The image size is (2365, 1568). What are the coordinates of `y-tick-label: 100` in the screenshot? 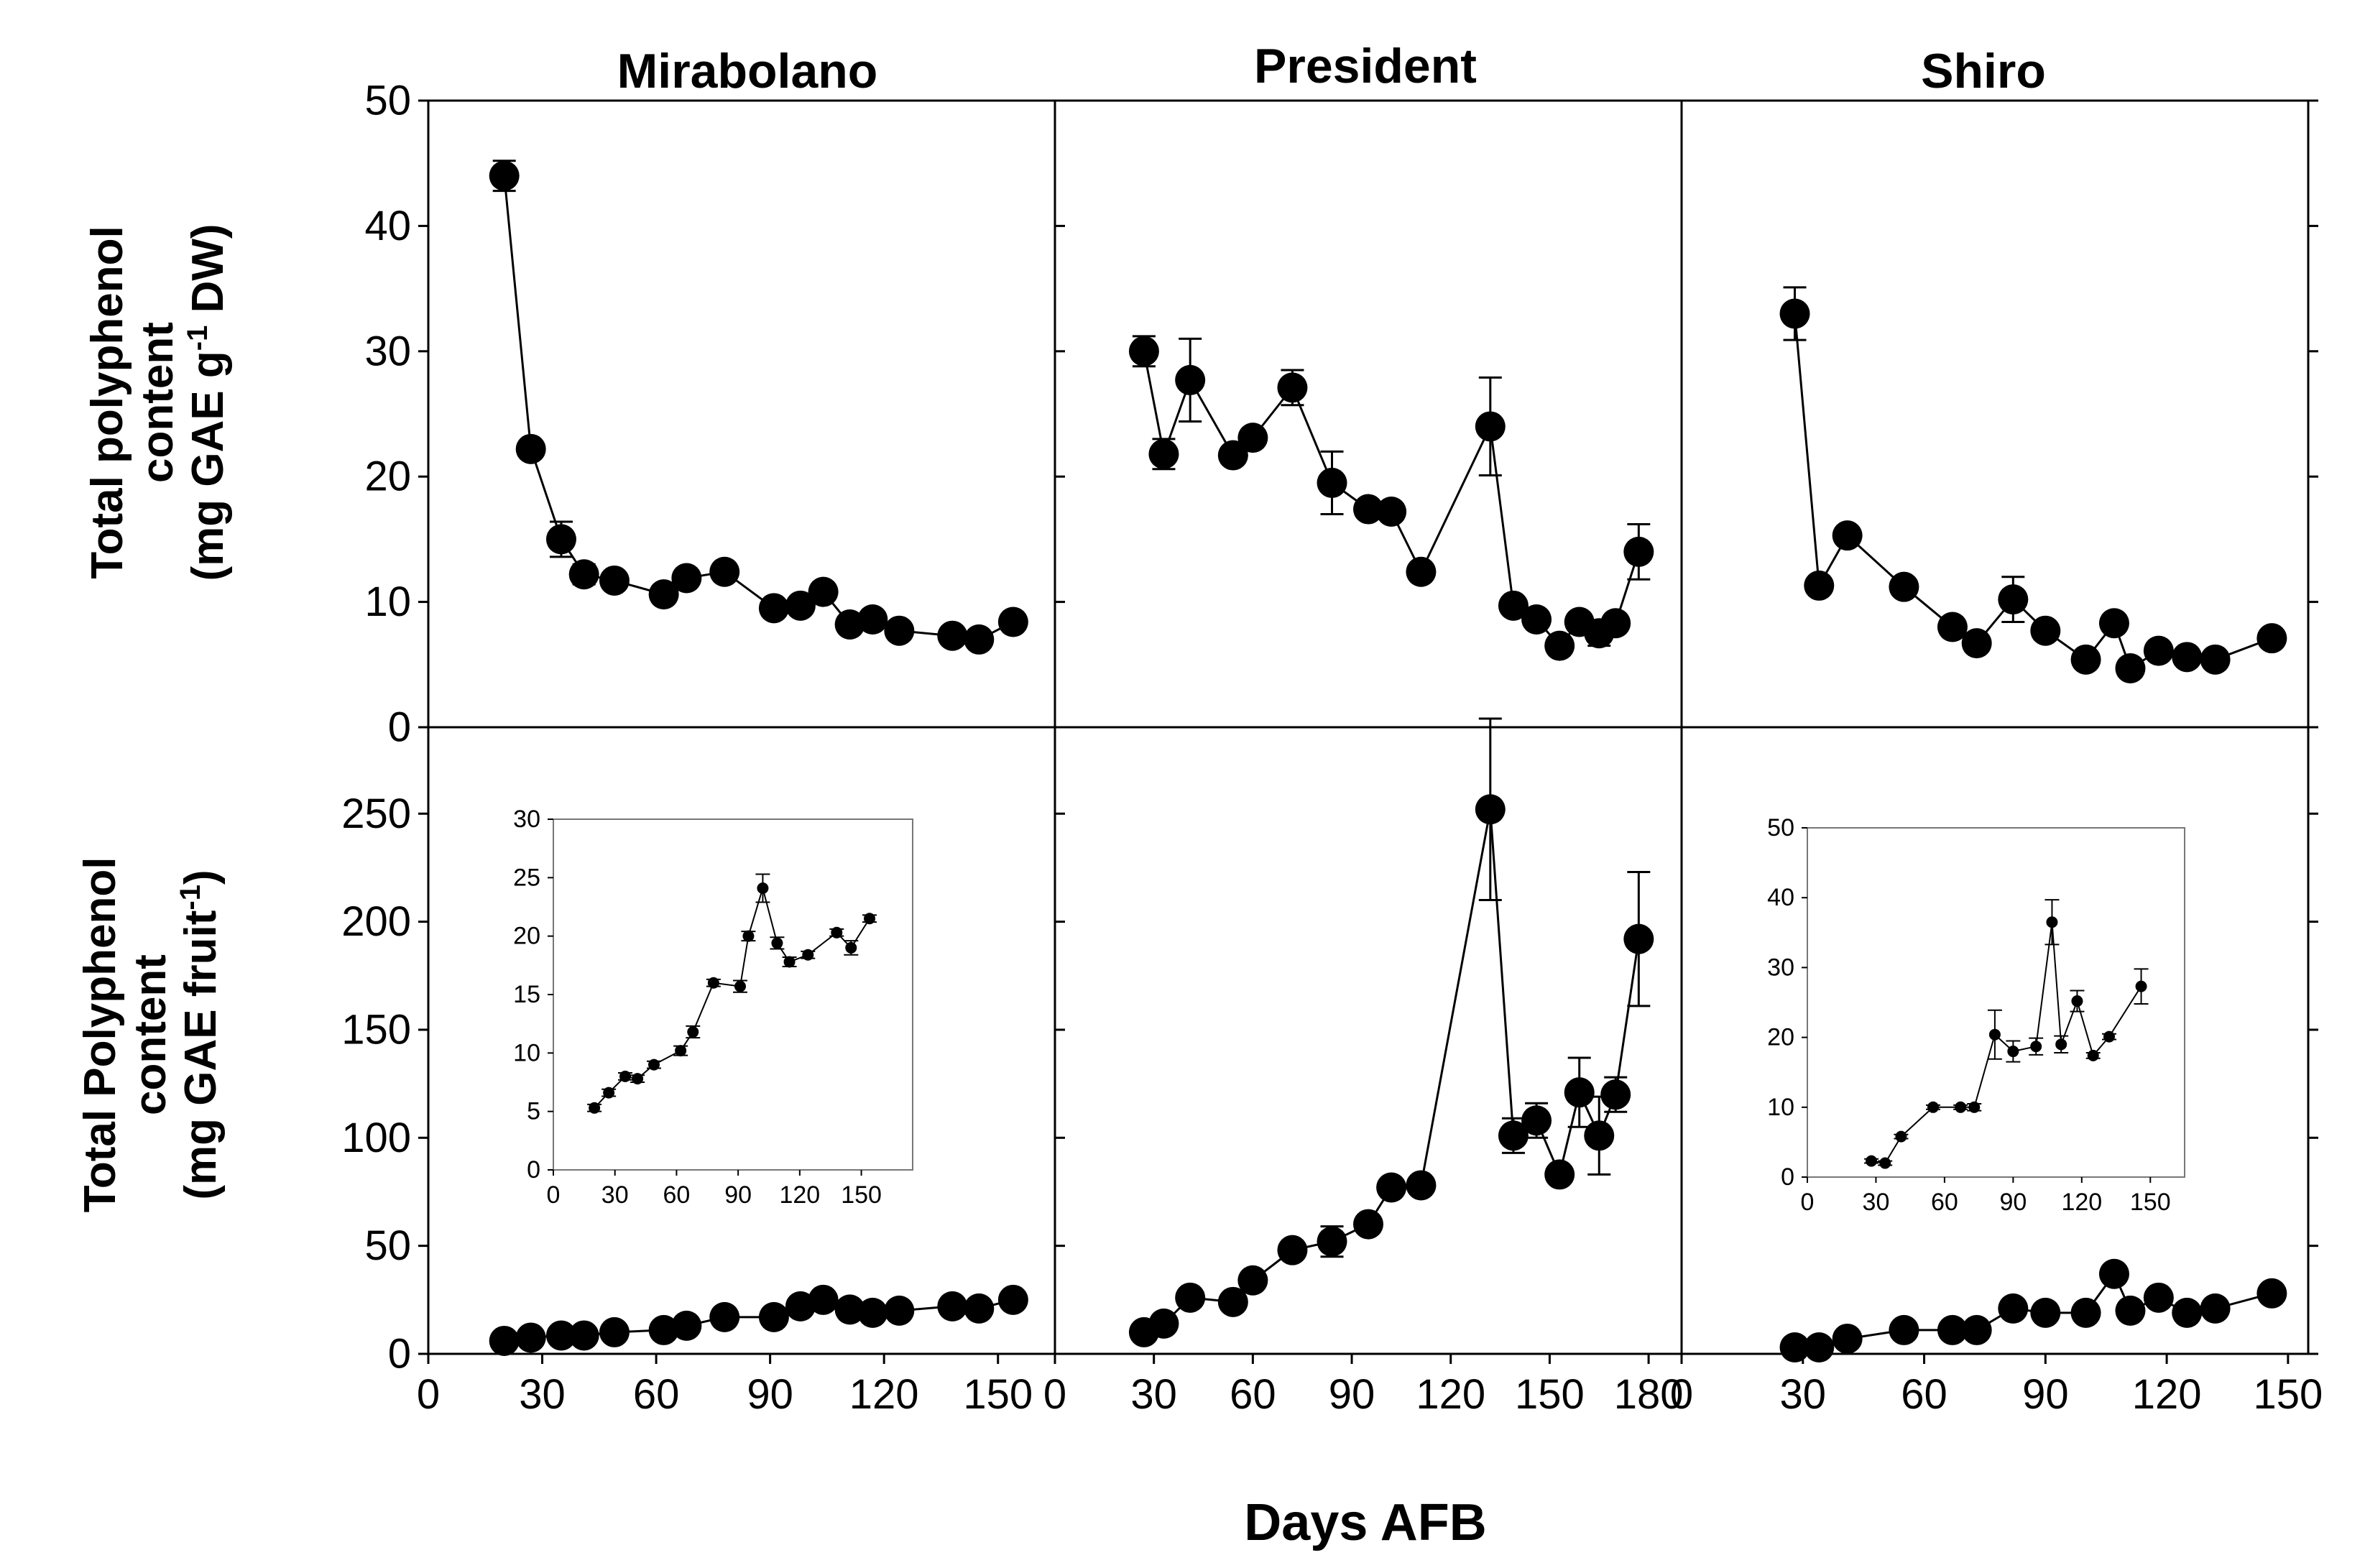 It's located at (376, 1138).